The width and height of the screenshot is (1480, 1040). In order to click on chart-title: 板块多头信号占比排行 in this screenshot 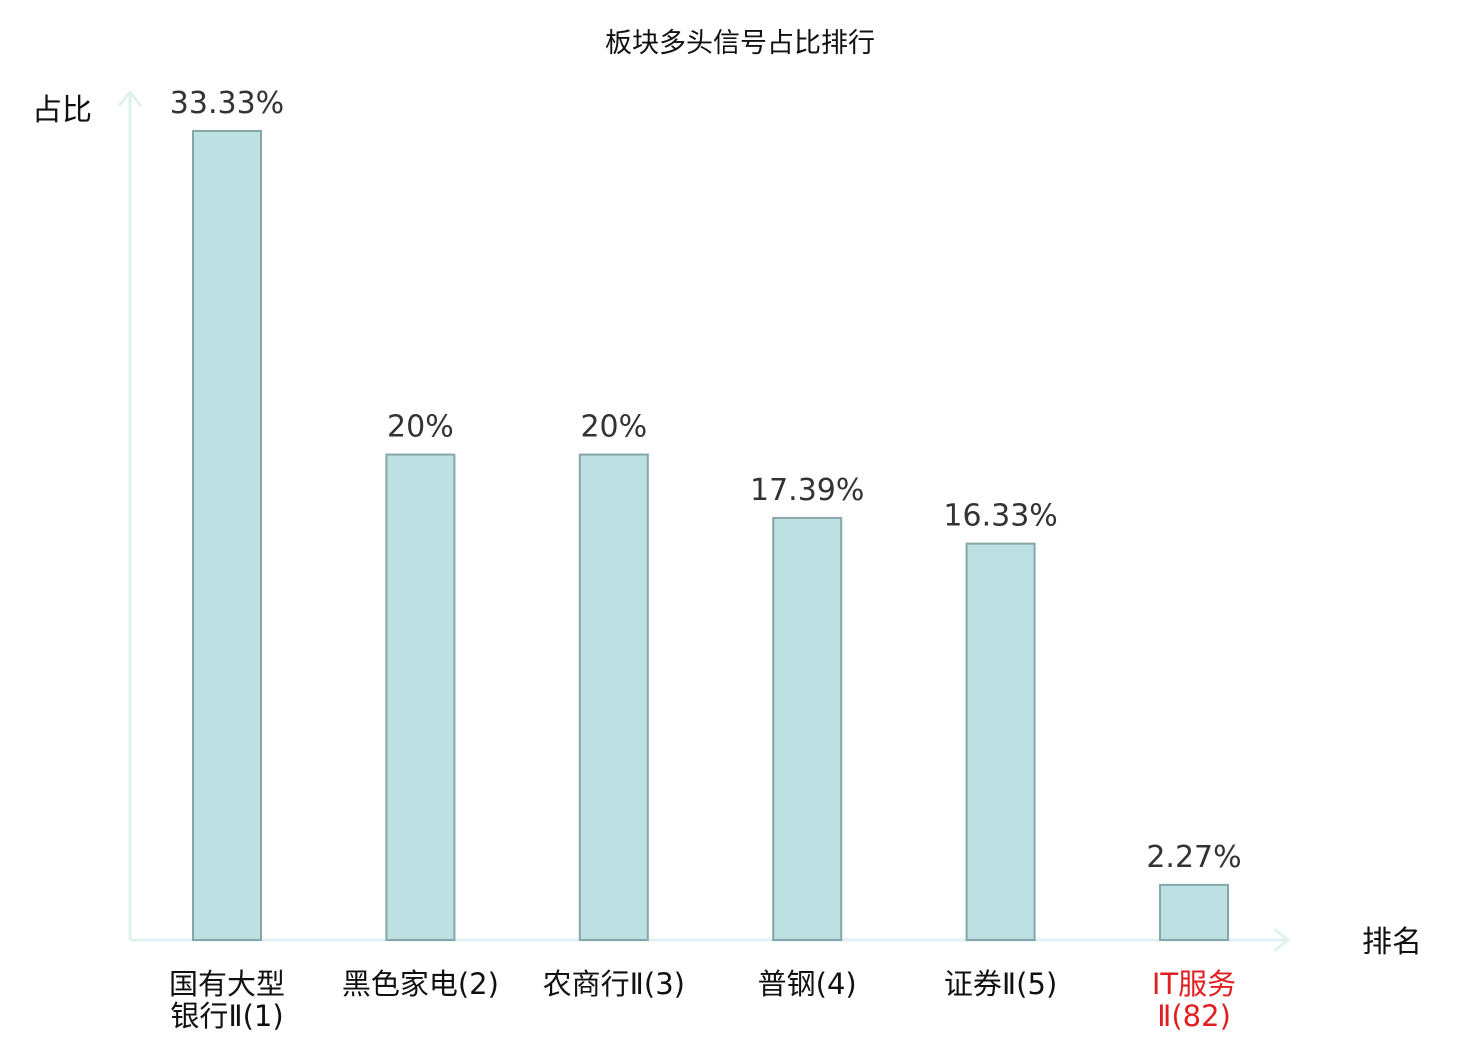, I will do `click(740, 43)`.